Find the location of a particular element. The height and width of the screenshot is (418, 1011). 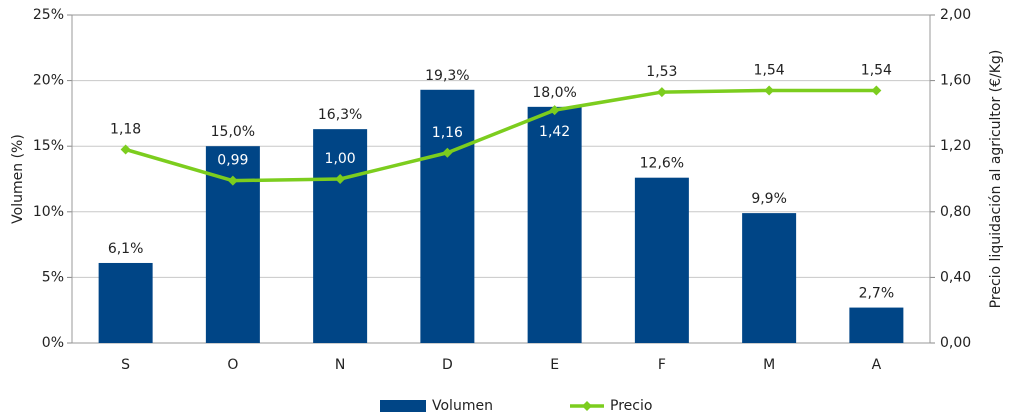

x-tick-label: M is located at coordinates (769, 365).